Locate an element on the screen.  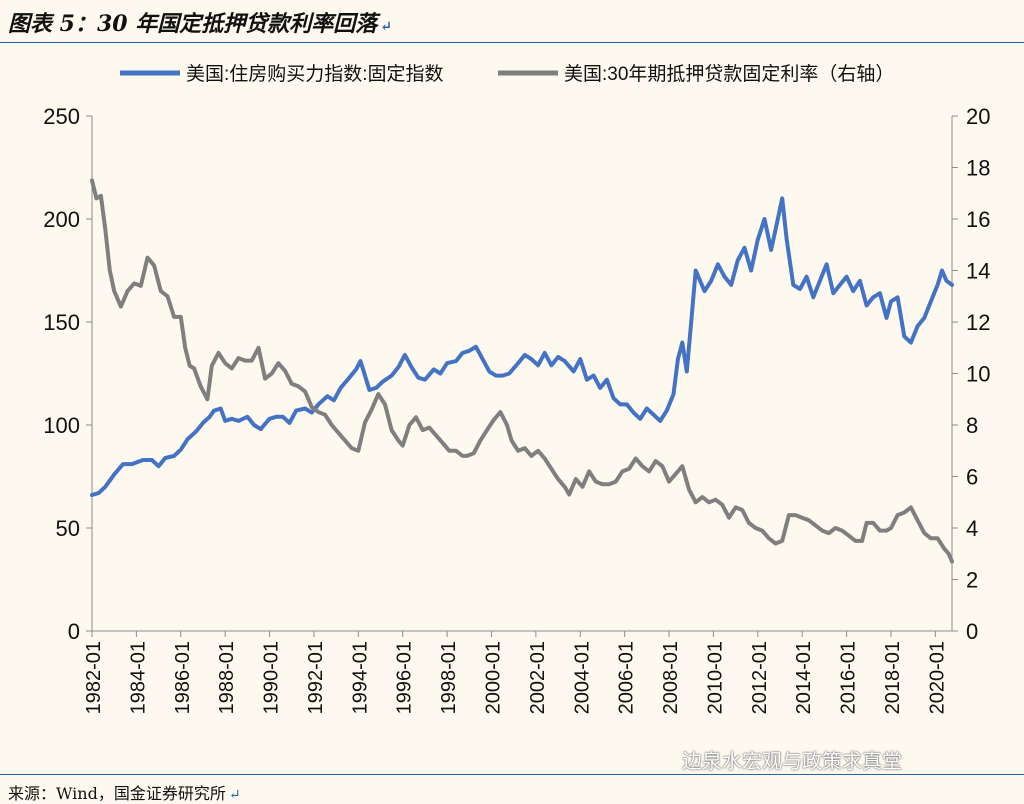
x-axis-tick-label: 1988-01 is located at coordinates (227, 677).